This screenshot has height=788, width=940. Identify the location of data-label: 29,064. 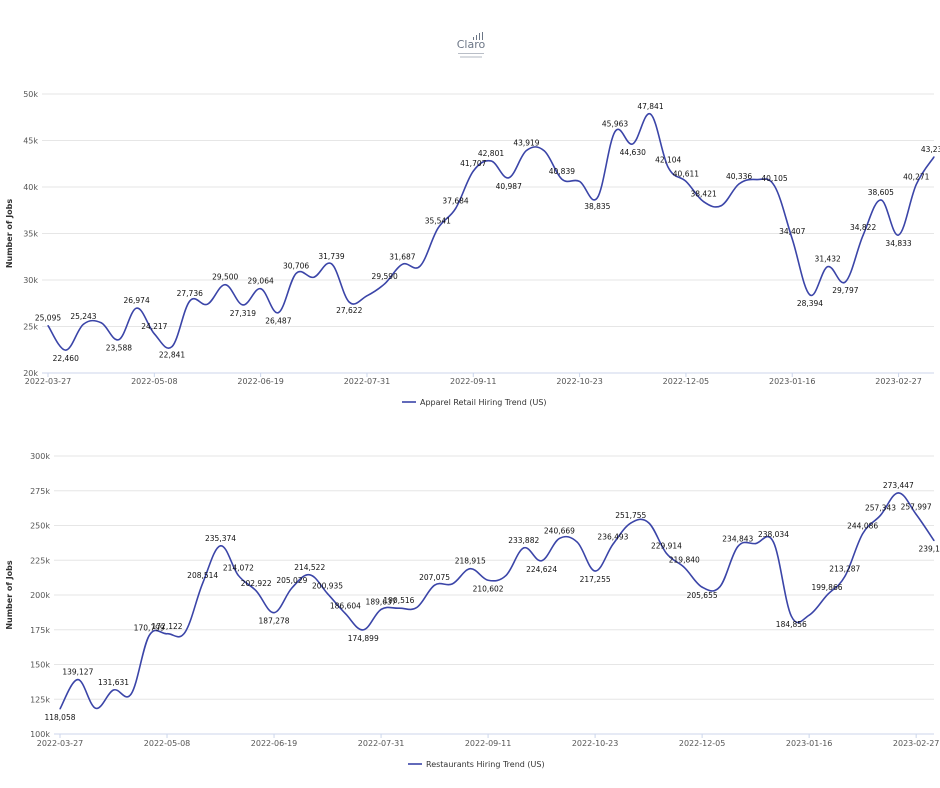
(261, 281).